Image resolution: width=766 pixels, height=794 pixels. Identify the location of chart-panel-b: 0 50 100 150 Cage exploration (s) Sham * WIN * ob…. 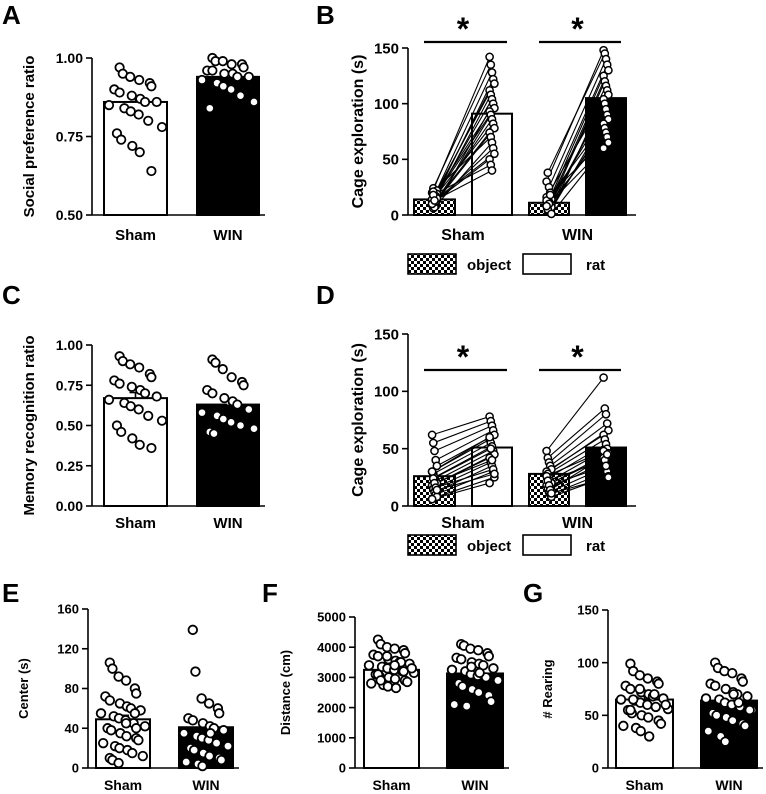
(493, 143).